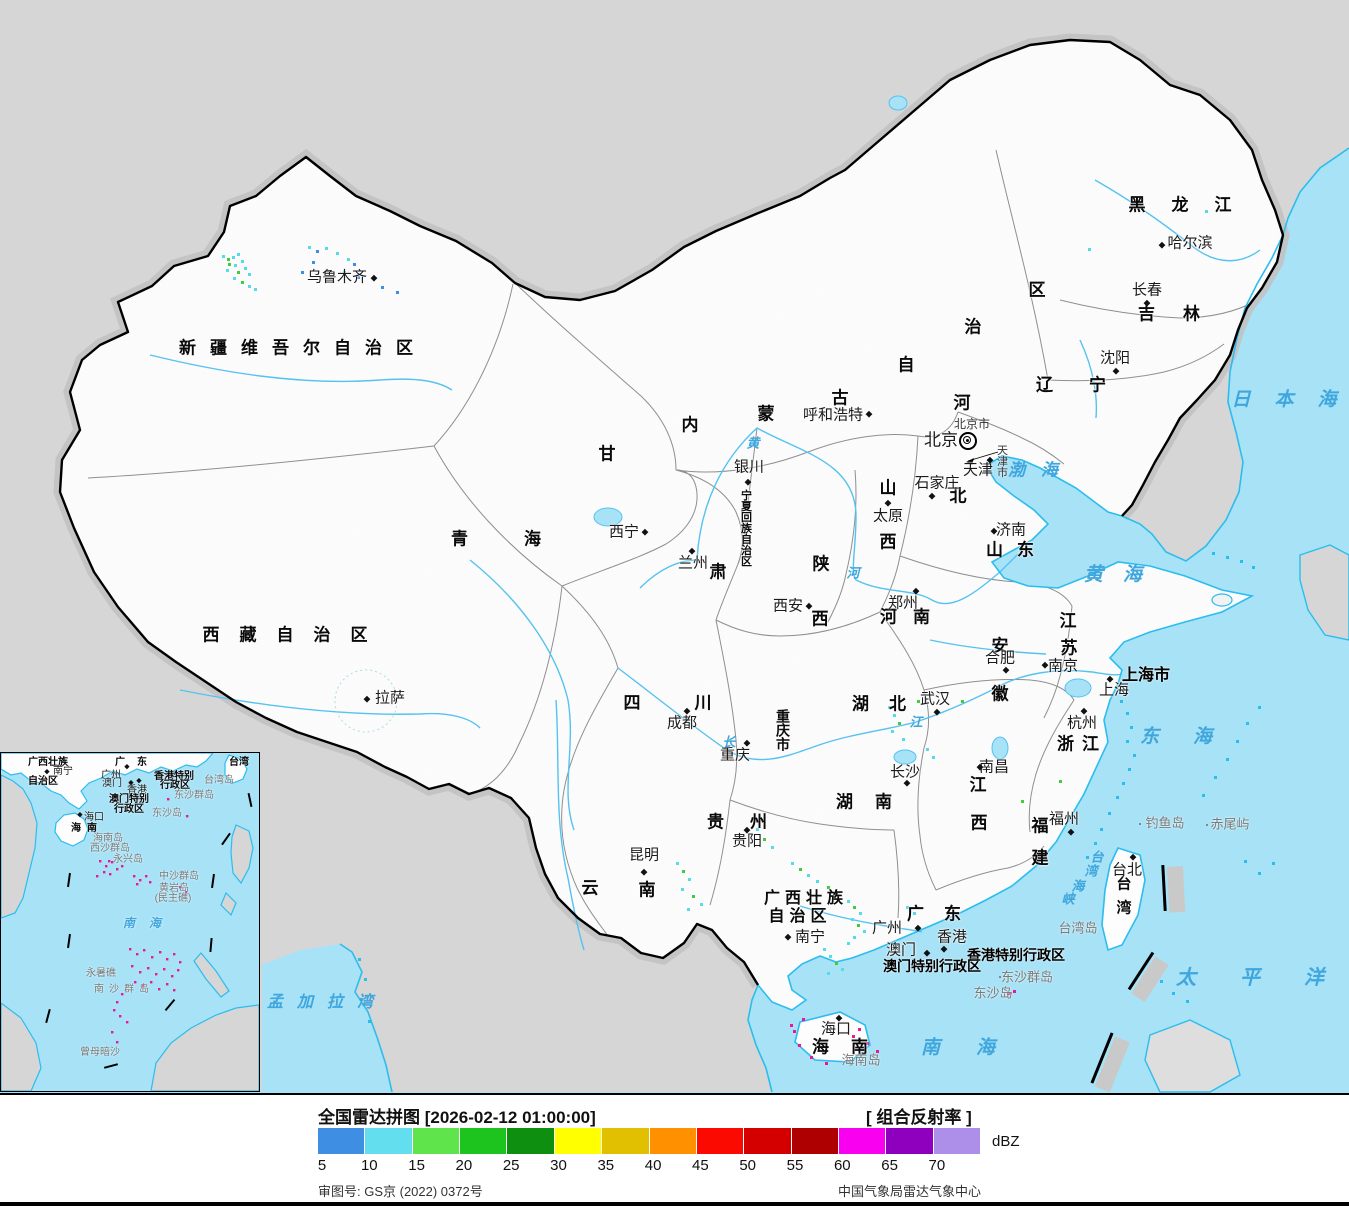 This screenshot has height=1208, width=1349. Describe the element at coordinates (937, 1165) in the screenshot. I see `legend-tick-label: 70` at that location.